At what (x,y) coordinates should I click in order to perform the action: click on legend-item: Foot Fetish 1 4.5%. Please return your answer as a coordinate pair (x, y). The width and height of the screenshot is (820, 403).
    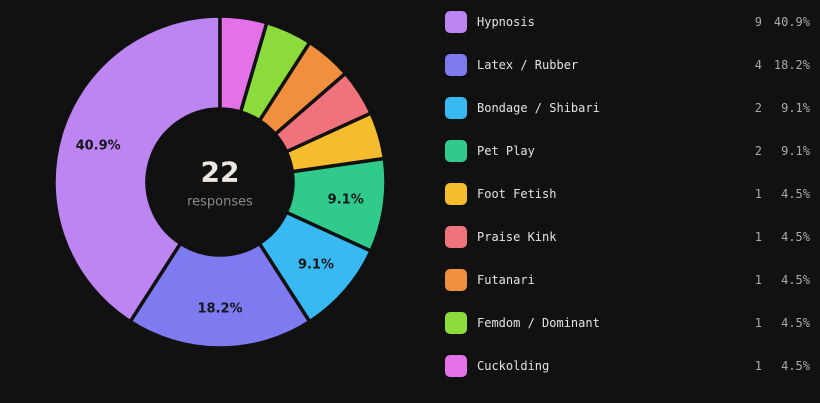
    Looking at the image, I should click on (627, 193).